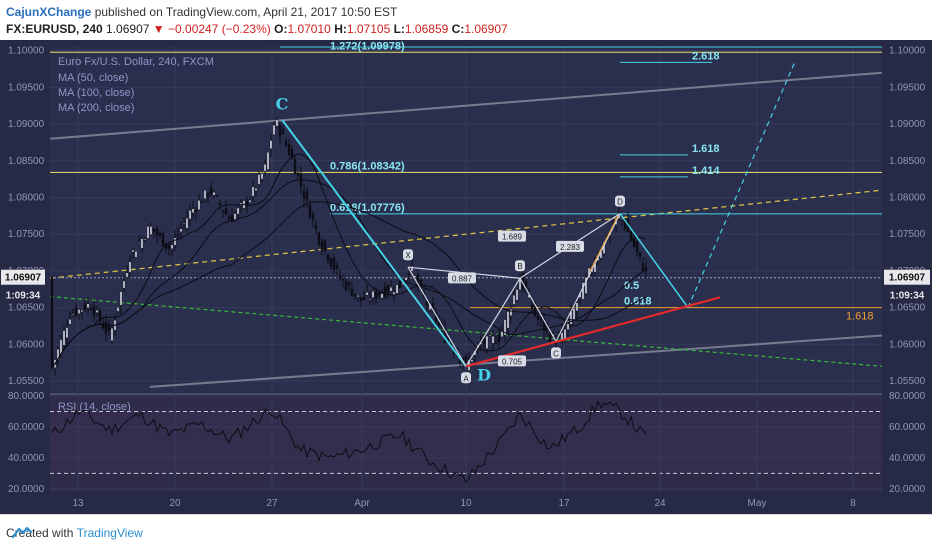 The height and width of the screenshot is (551, 932). I want to click on footer: Created with TradingView, so click(466, 532).